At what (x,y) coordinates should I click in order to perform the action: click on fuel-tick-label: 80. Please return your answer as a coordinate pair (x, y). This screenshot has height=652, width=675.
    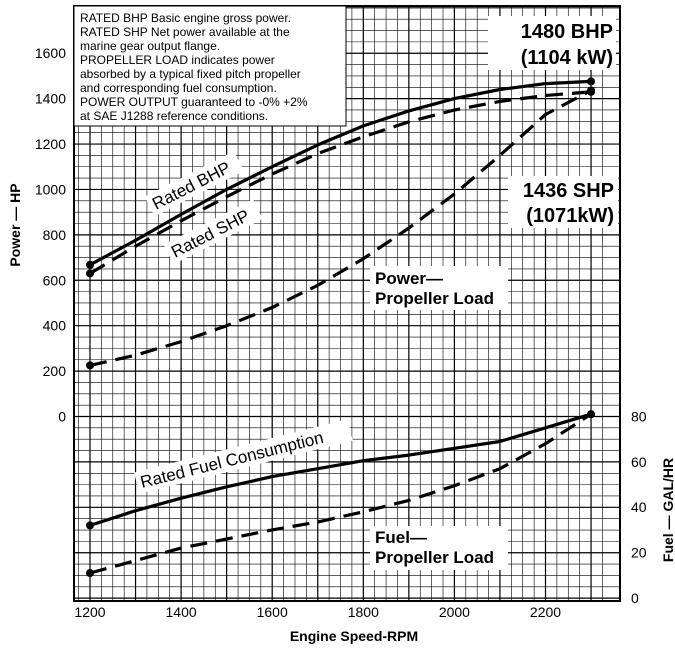
    Looking at the image, I should click on (639, 416).